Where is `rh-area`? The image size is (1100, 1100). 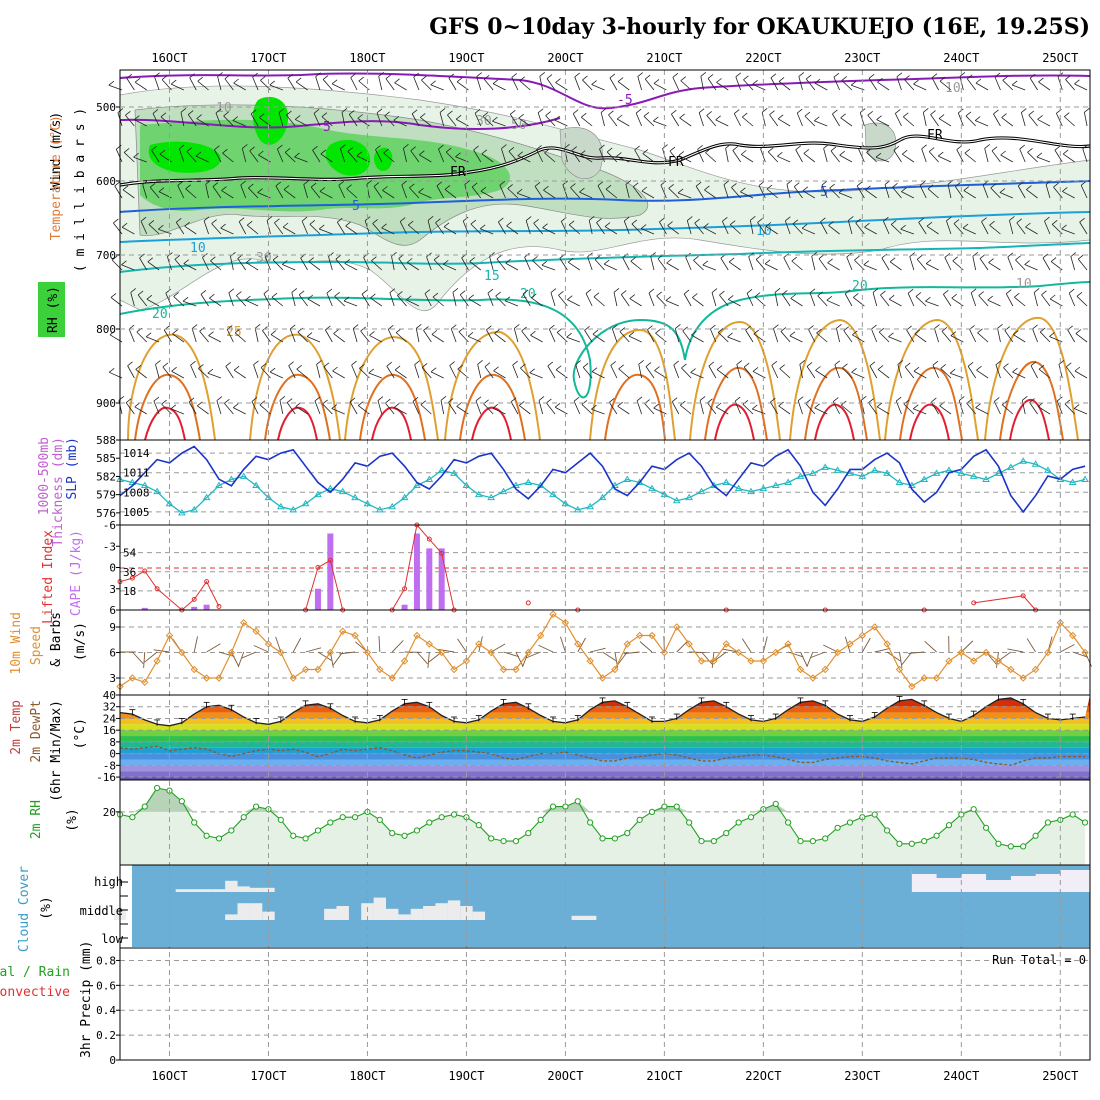
rh-area is located at coordinates (603, 826).